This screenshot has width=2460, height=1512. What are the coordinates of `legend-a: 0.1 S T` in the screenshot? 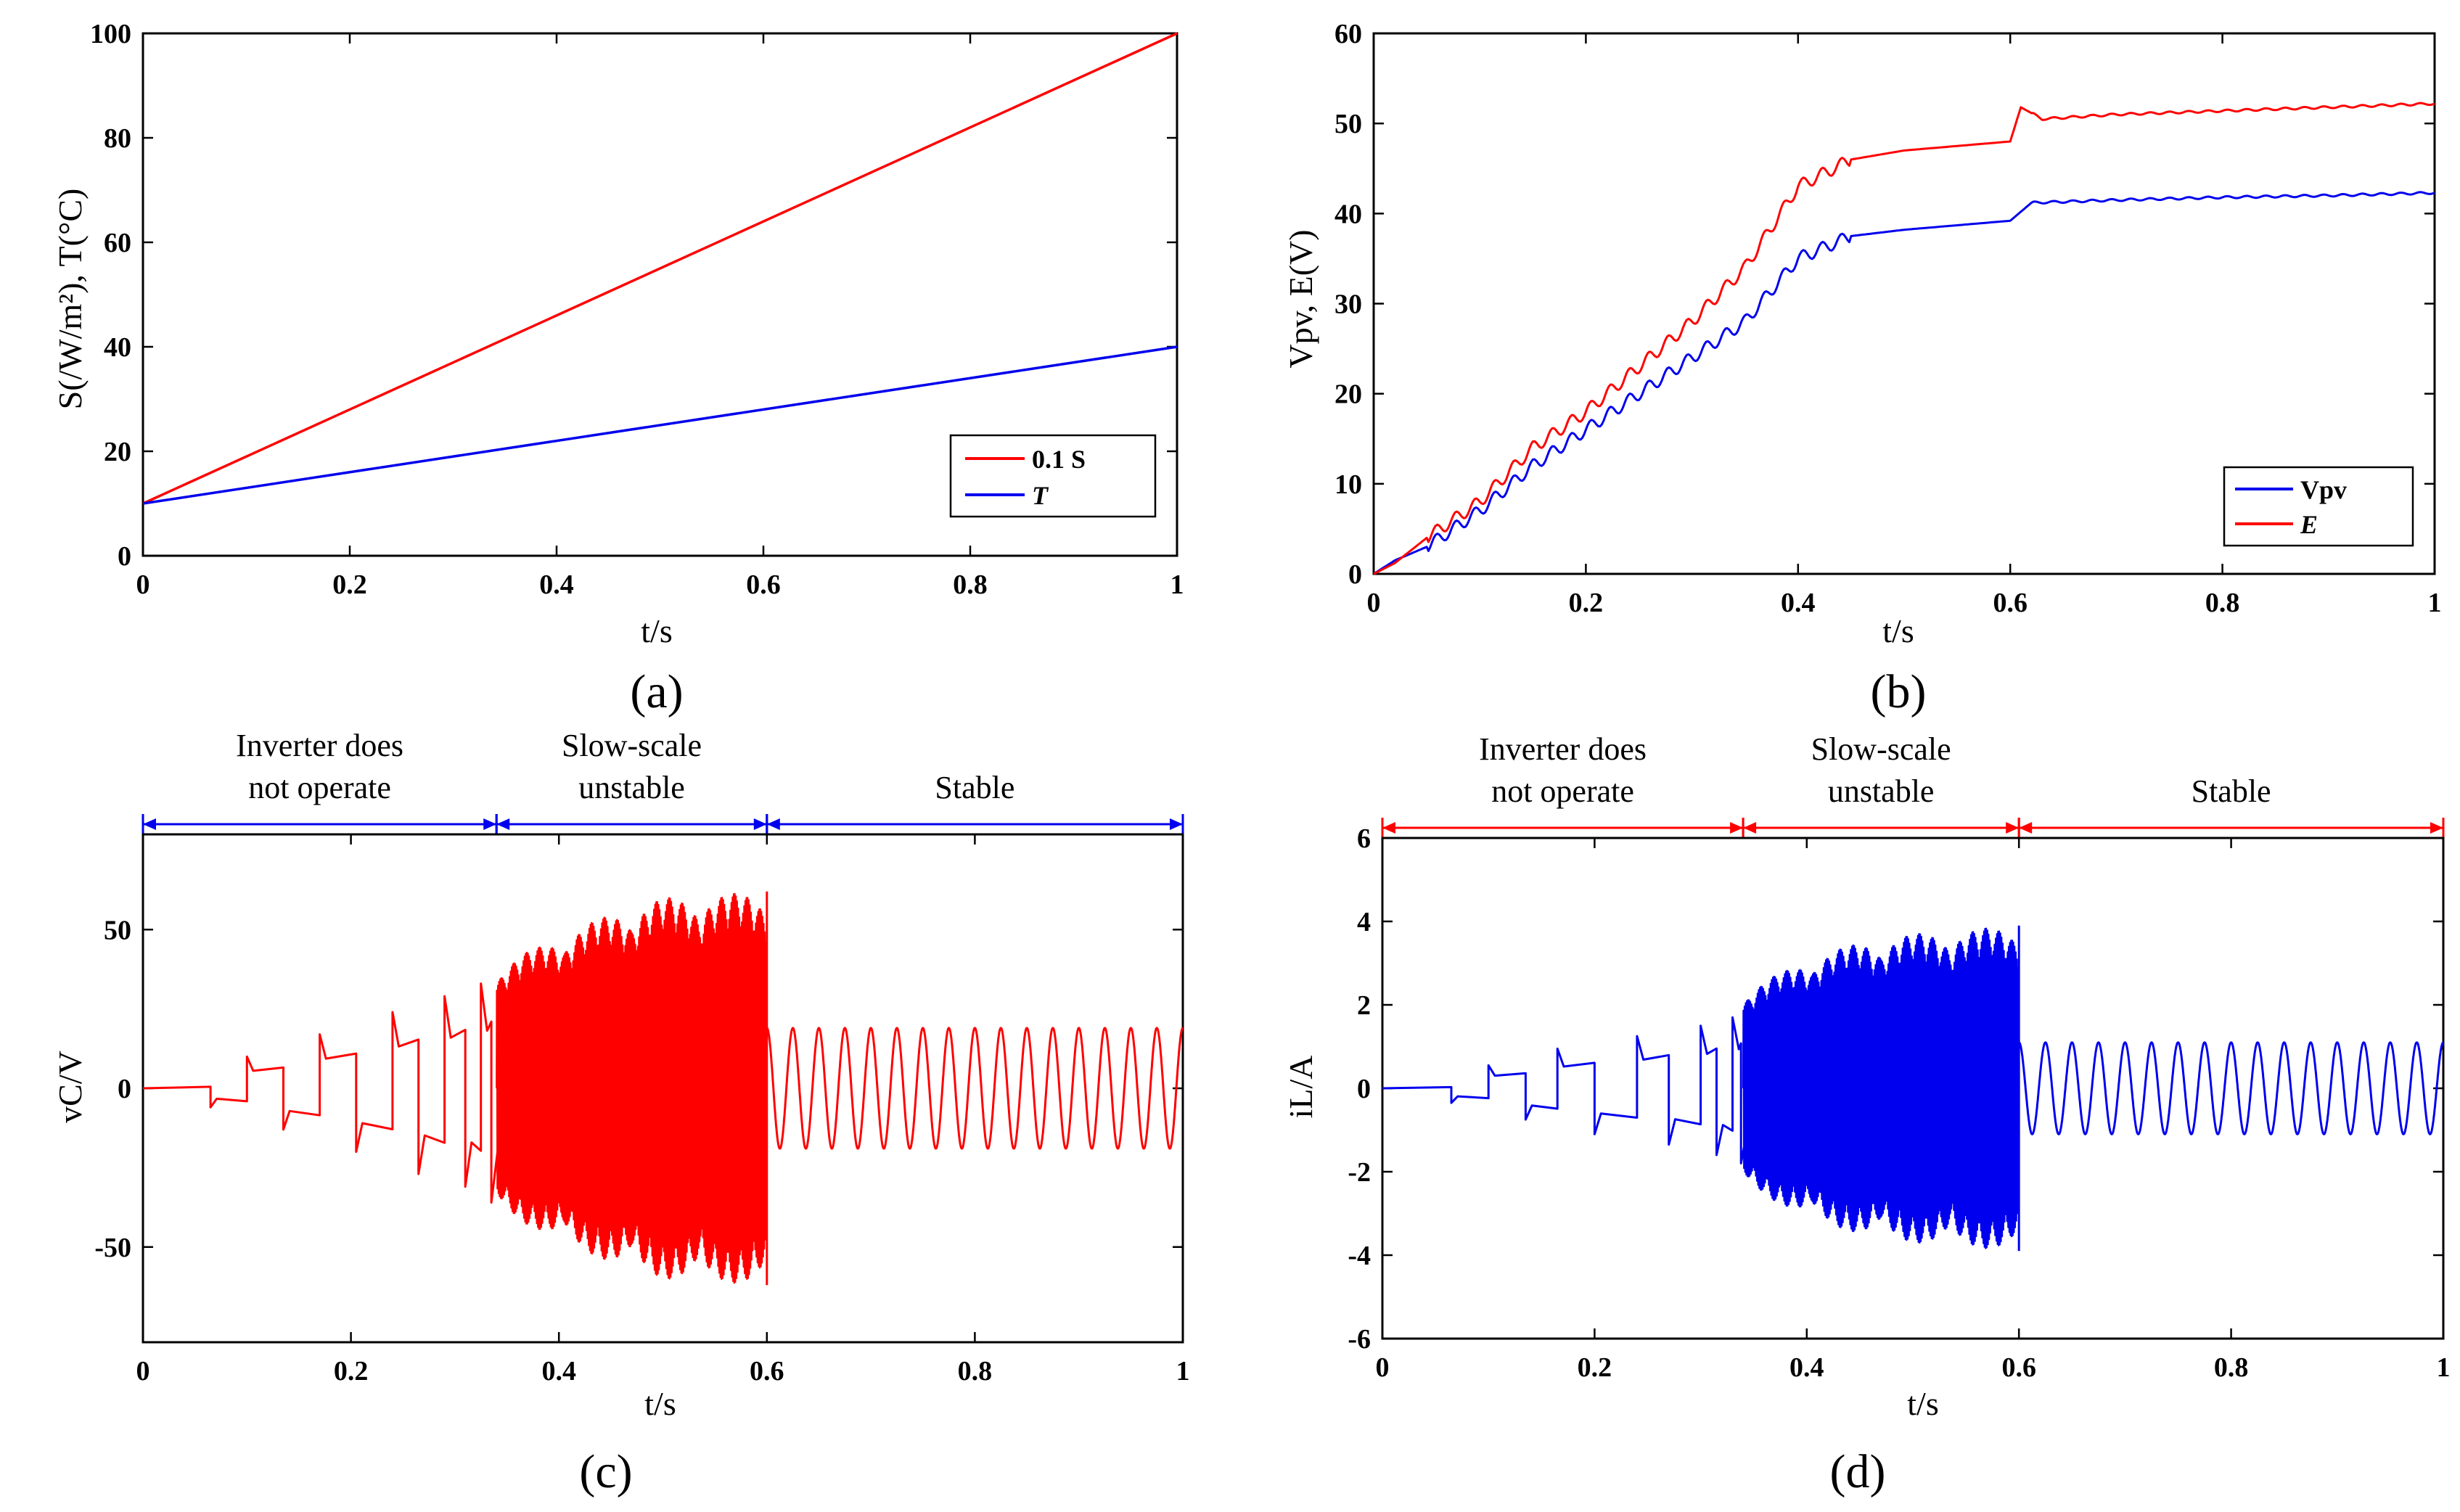 It's located at (1053, 476).